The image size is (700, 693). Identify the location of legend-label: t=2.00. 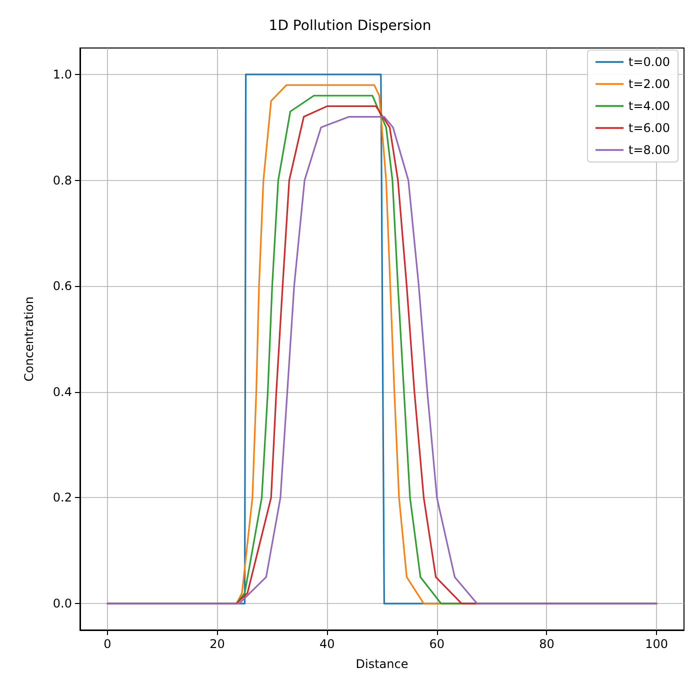
(649, 84).